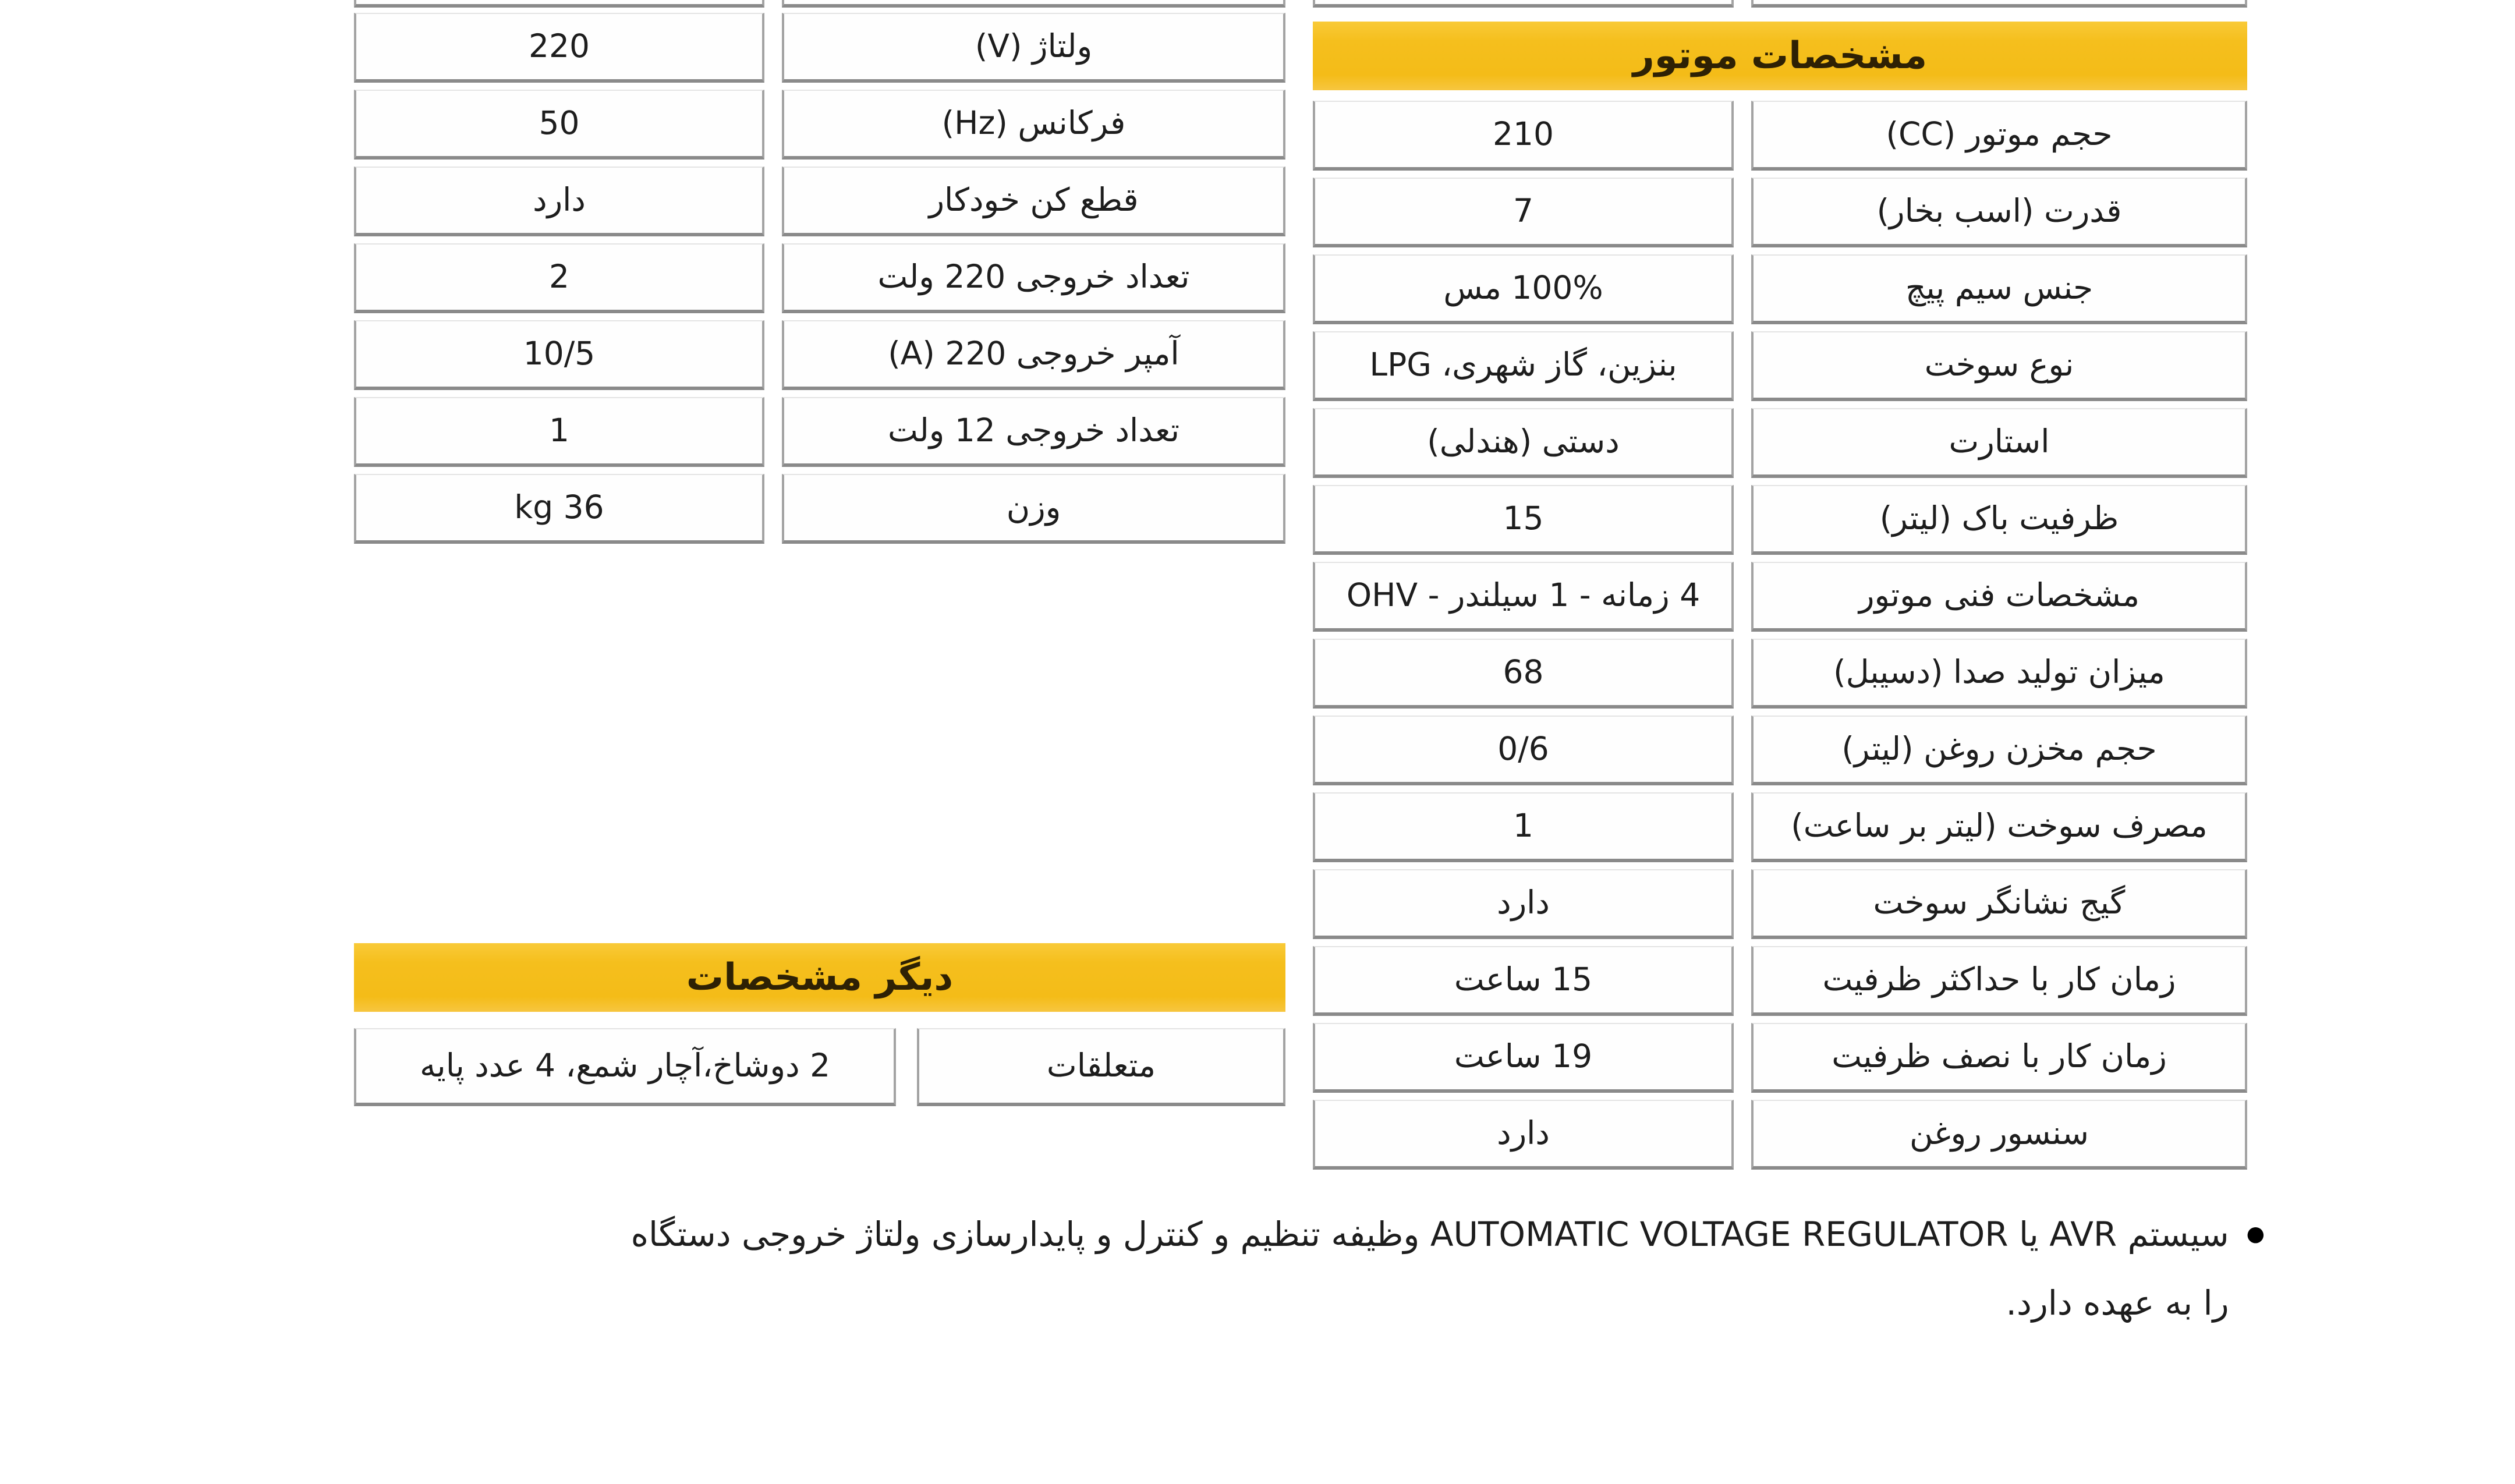 Image resolution: width=2515 pixels, height=1484 pixels. Describe the element at coordinates (1999, 443) in the screenshot. I see `spec-label: استارت` at that location.